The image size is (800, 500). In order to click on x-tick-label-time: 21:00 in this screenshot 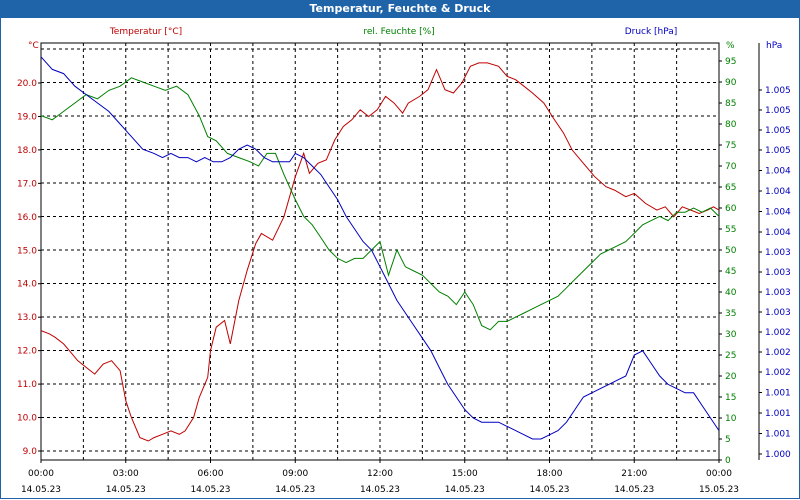, I will do `click(634, 474)`.